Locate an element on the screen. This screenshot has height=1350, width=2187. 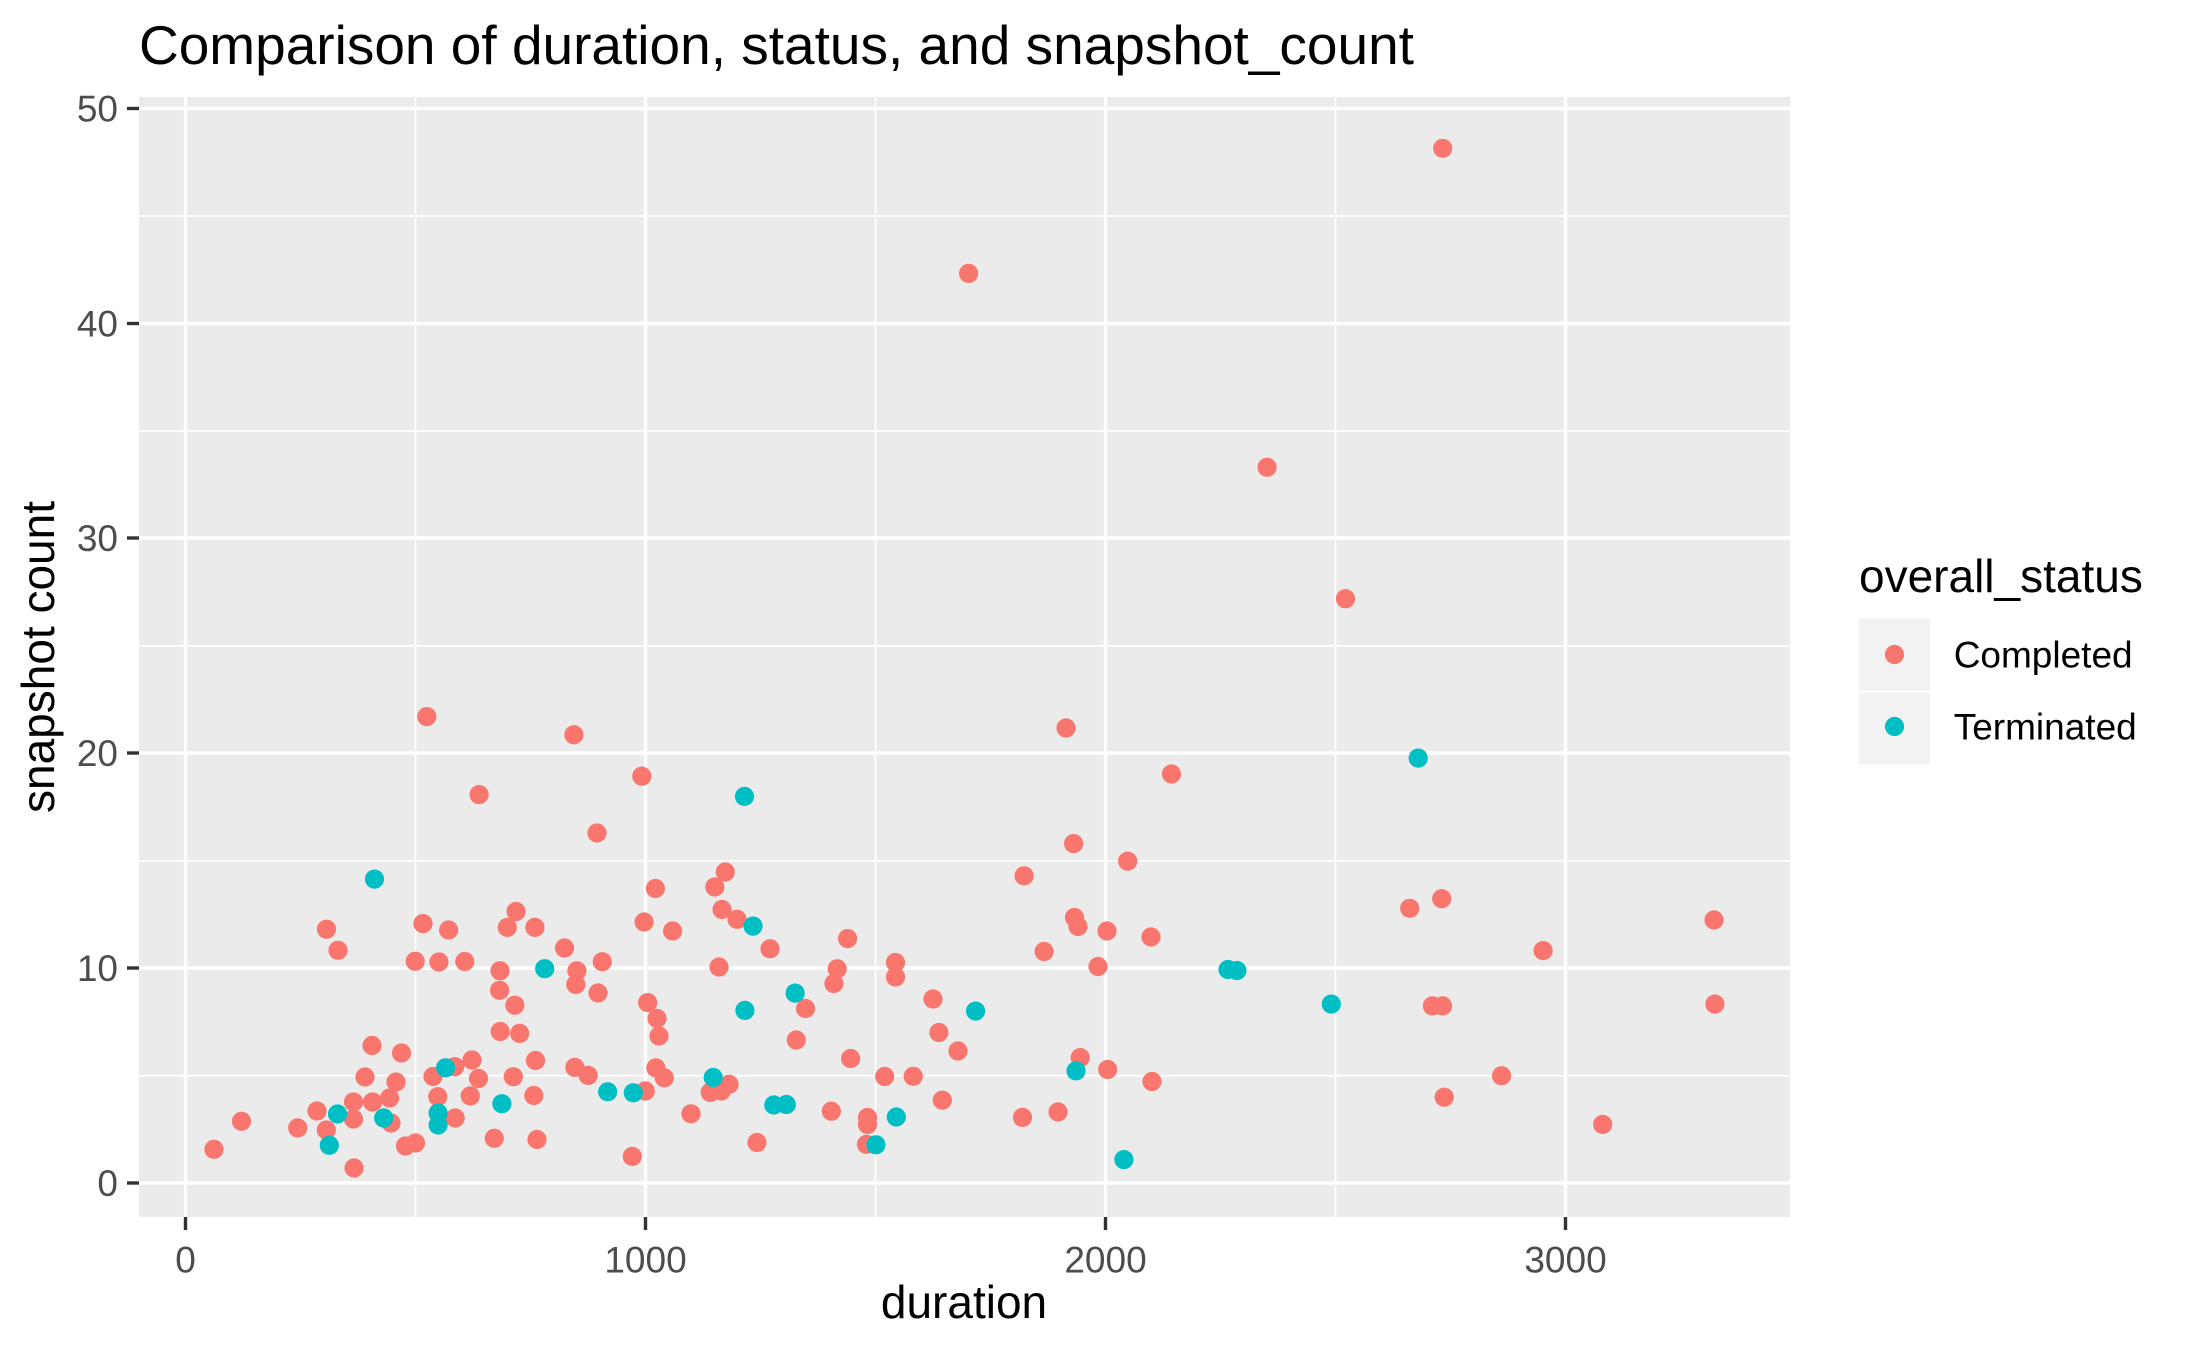
svg-text: 1000 is located at coordinates (645, 1260).